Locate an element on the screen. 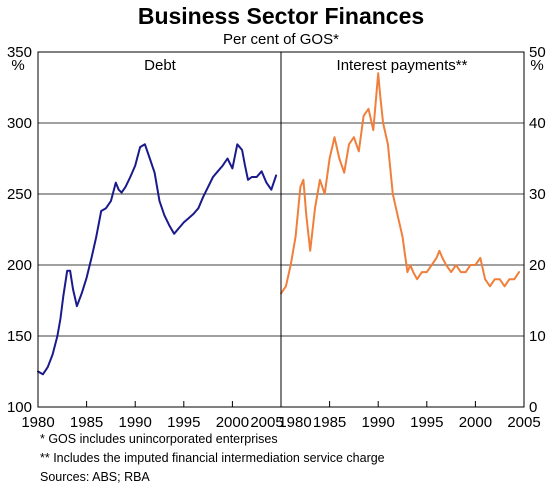 This screenshot has width=551, height=489. footnote-sources: Sources: ABS; RBA is located at coordinates (95, 477).